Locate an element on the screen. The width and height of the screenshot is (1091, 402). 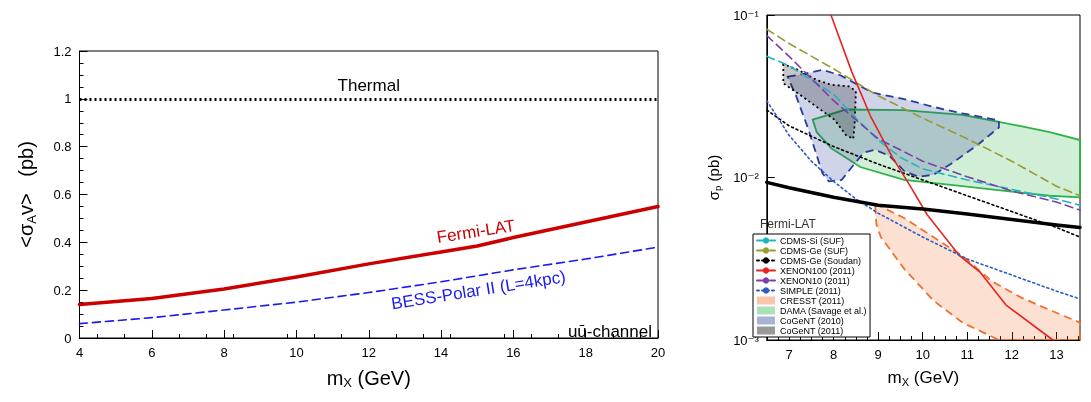
legend-label: CRESST (2011) is located at coordinates (812, 300).